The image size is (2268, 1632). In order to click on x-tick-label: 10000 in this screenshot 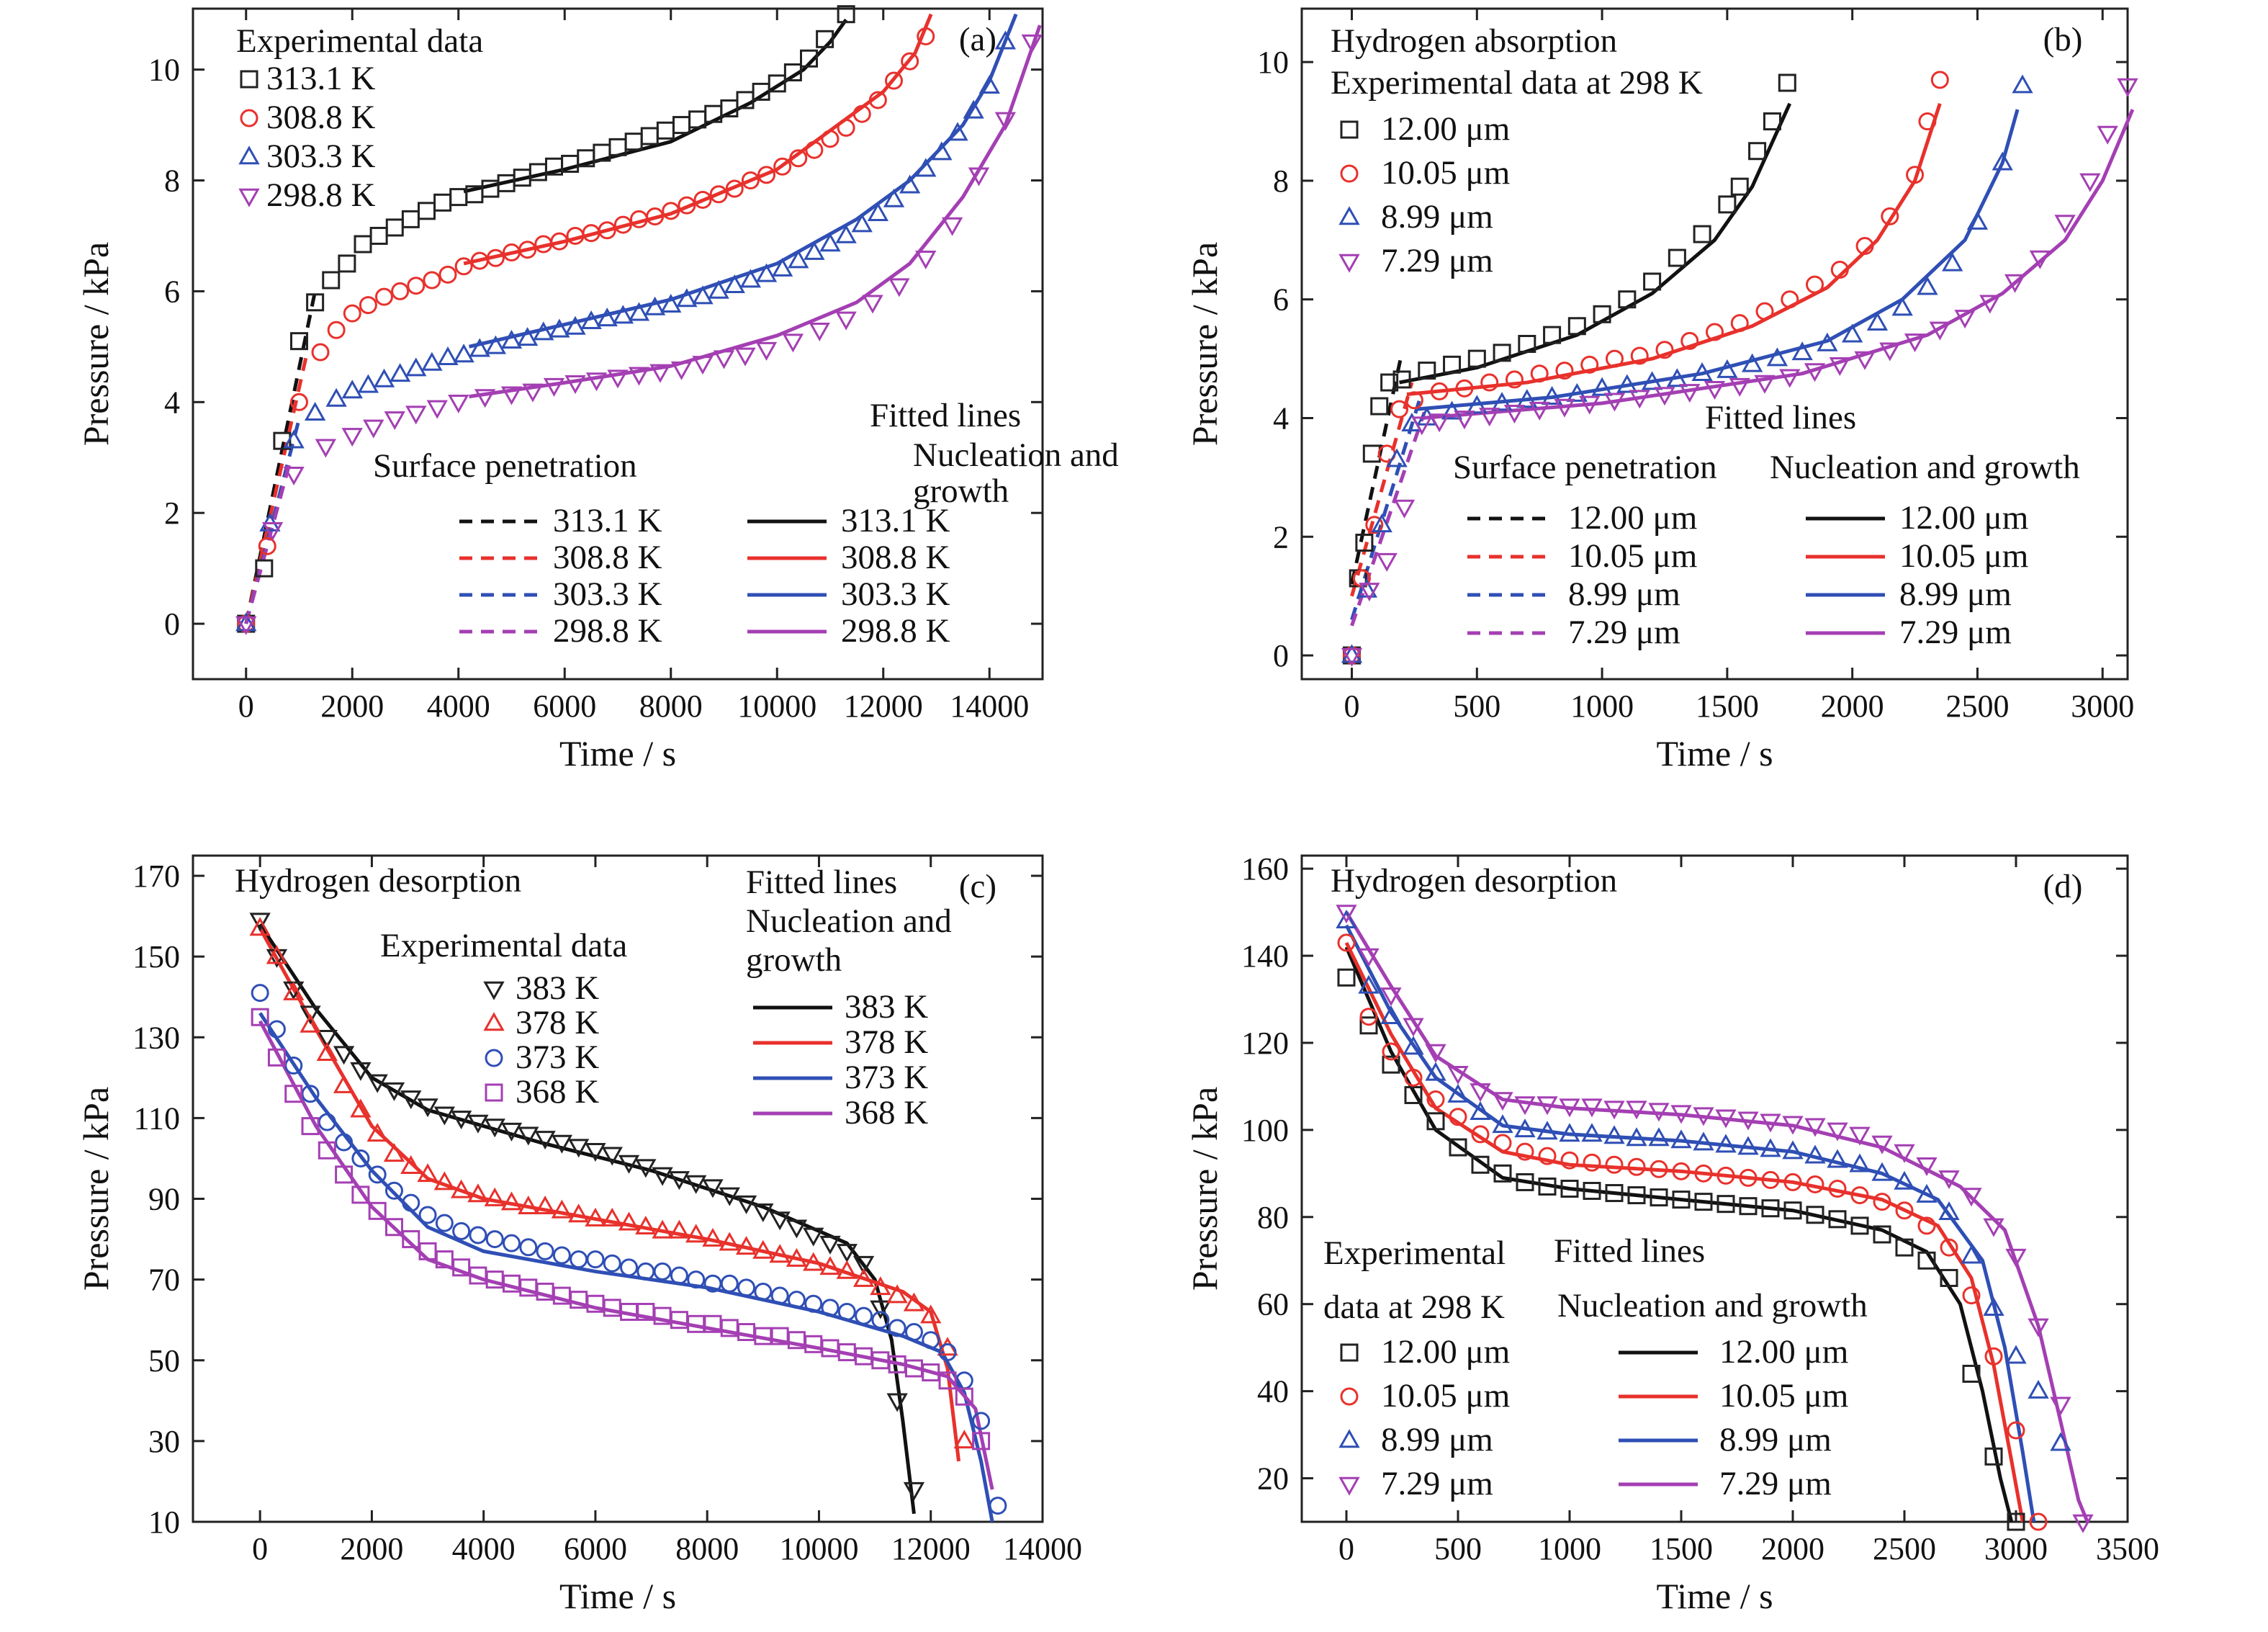, I will do `click(818, 1548)`.